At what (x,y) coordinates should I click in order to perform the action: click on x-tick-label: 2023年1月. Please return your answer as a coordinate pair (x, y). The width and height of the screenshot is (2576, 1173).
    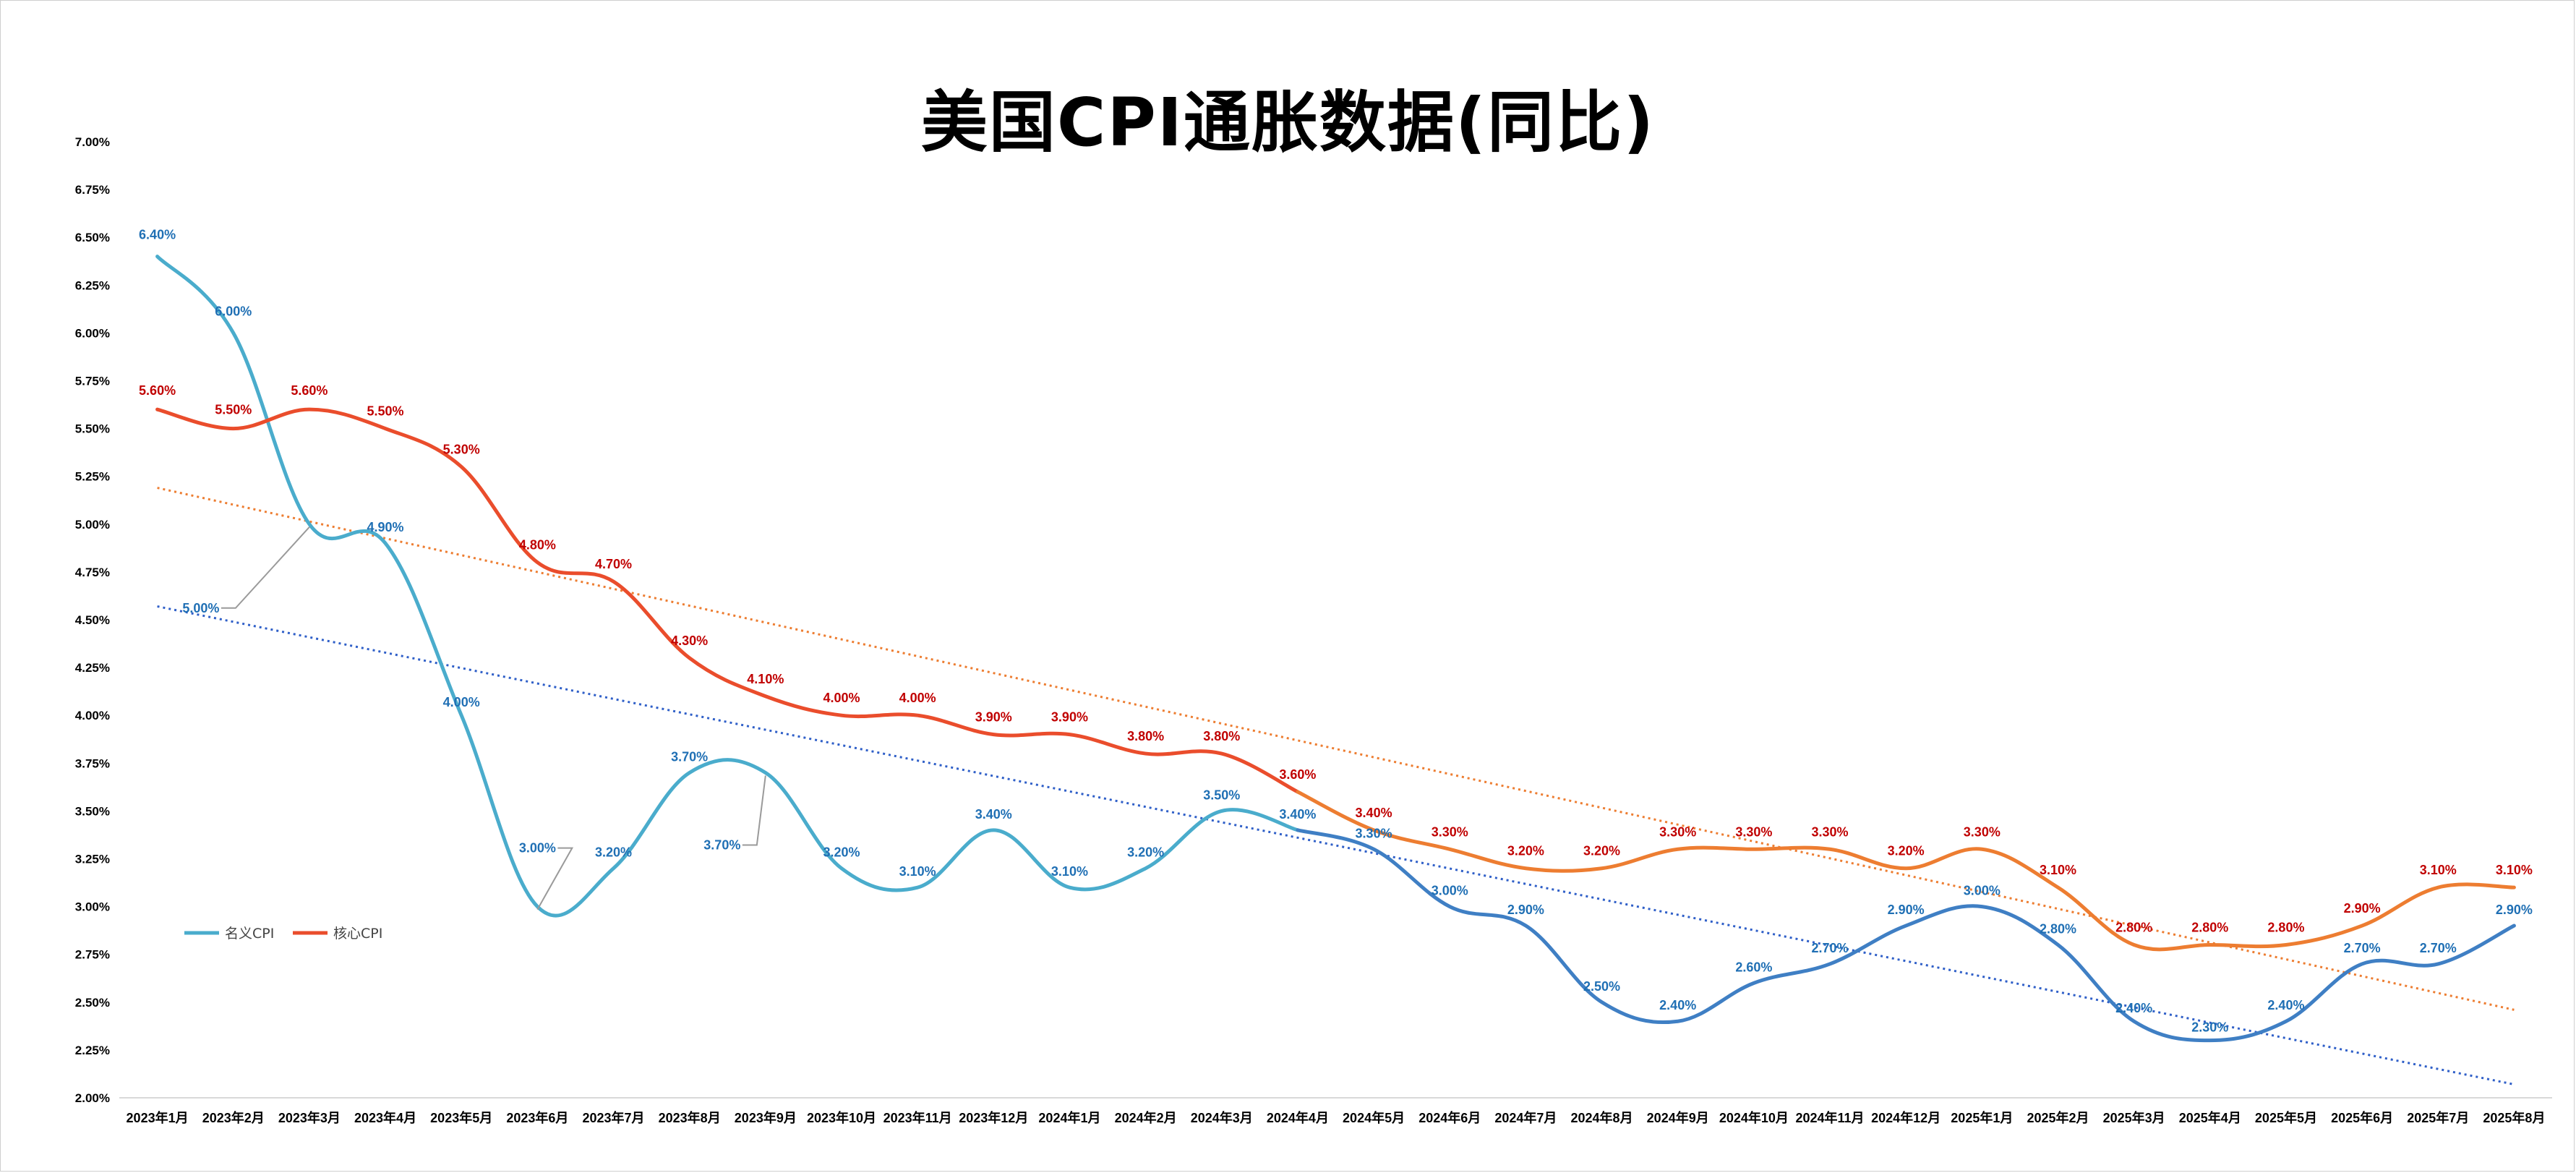
    Looking at the image, I should click on (158, 1117).